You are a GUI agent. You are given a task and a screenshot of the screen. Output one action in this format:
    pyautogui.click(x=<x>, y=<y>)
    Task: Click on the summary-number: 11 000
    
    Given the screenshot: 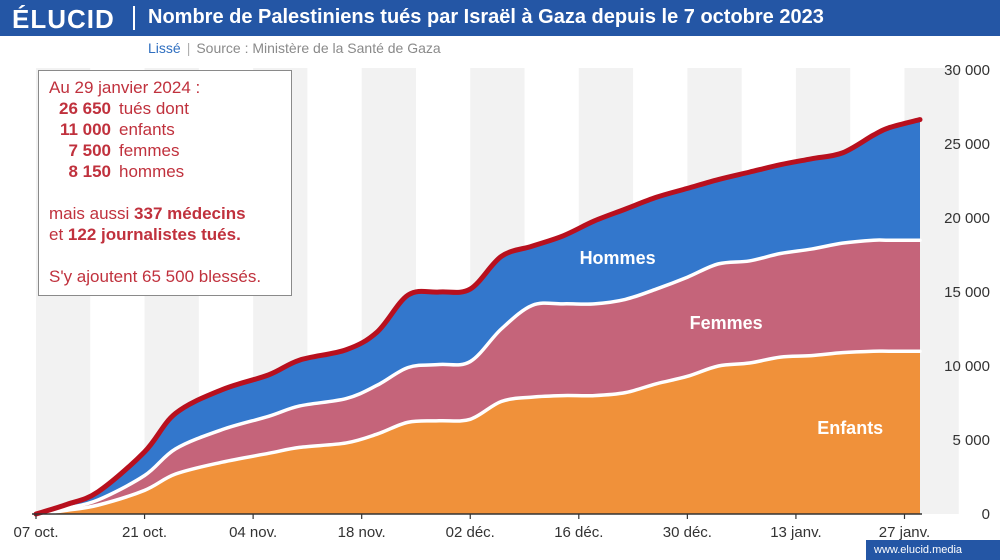 What is the action you would take?
    pyautogui.click(x=85, y=129)
    